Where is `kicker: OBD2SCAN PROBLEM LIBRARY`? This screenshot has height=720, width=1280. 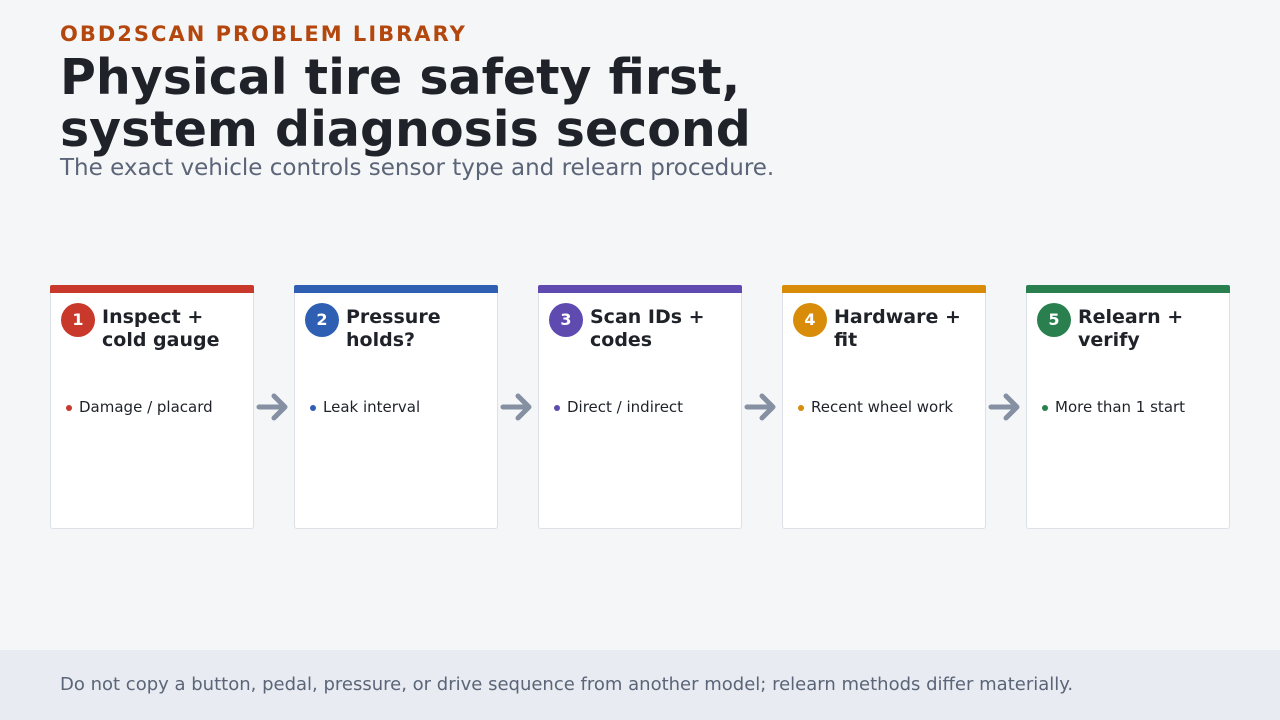
kicker: OBD2SCAN PROBLEM LIBRARY is located at coordinates (263, 34).